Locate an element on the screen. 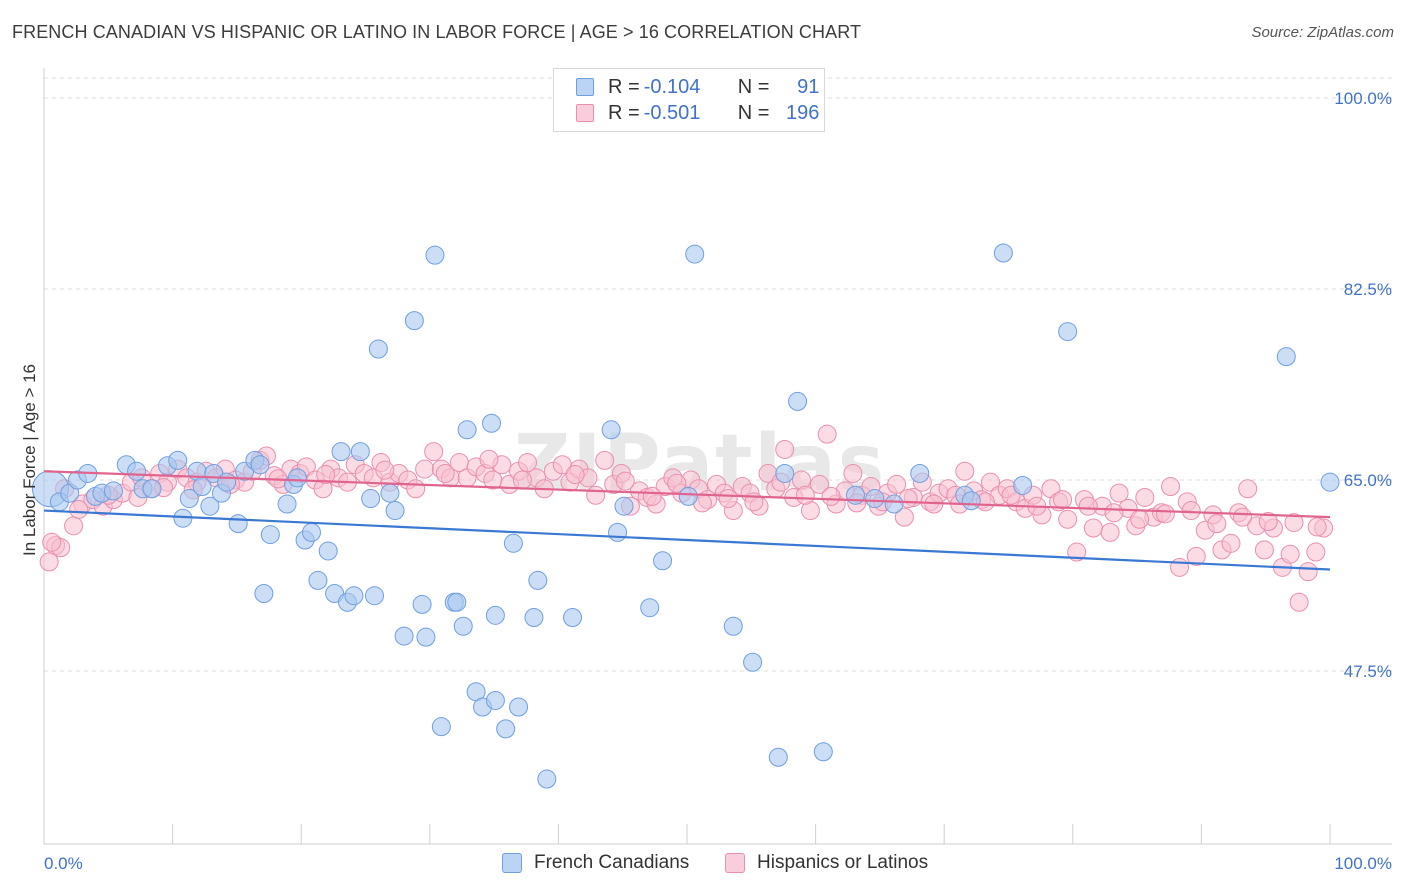 Image resolution: width=1406 pixels, height=892 pixels. x-tick-label: 100.0% is located at coordinates (1363, 863).